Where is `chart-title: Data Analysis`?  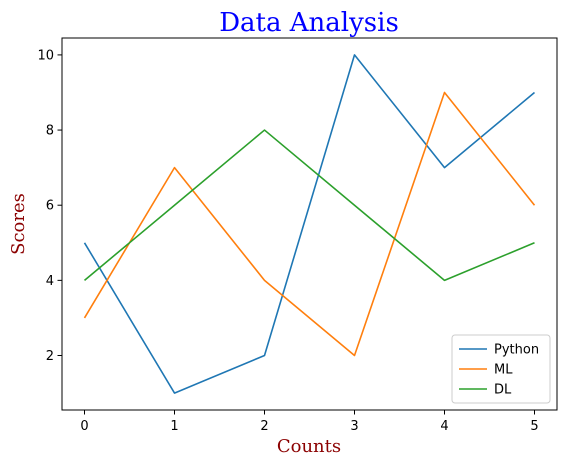 chart-title: Data Analysis is located at coordinates (309, 23).